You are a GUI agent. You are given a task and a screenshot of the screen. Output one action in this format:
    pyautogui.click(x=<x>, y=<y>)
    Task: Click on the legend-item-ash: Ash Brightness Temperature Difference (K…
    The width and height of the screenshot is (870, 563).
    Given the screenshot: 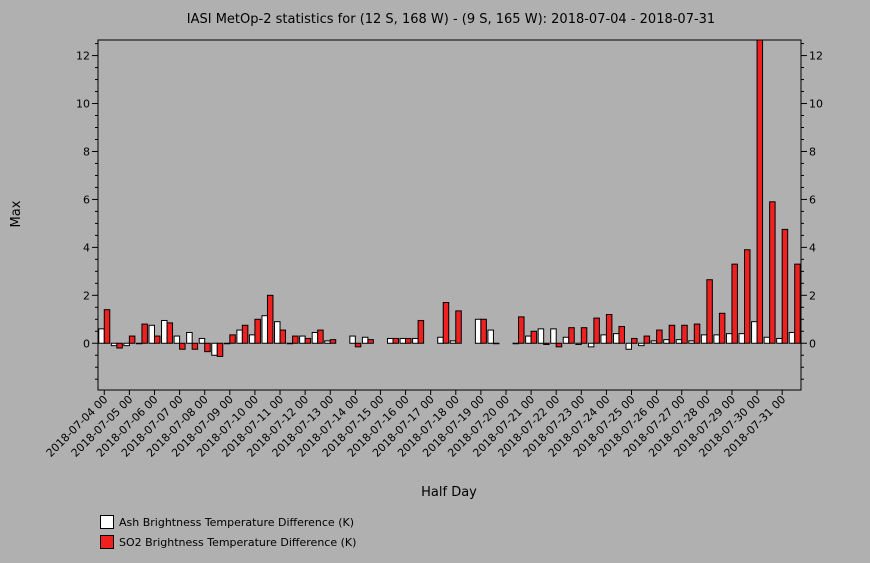 What is the action you would take?
    pyautogui.click(x=228, y=522)
    